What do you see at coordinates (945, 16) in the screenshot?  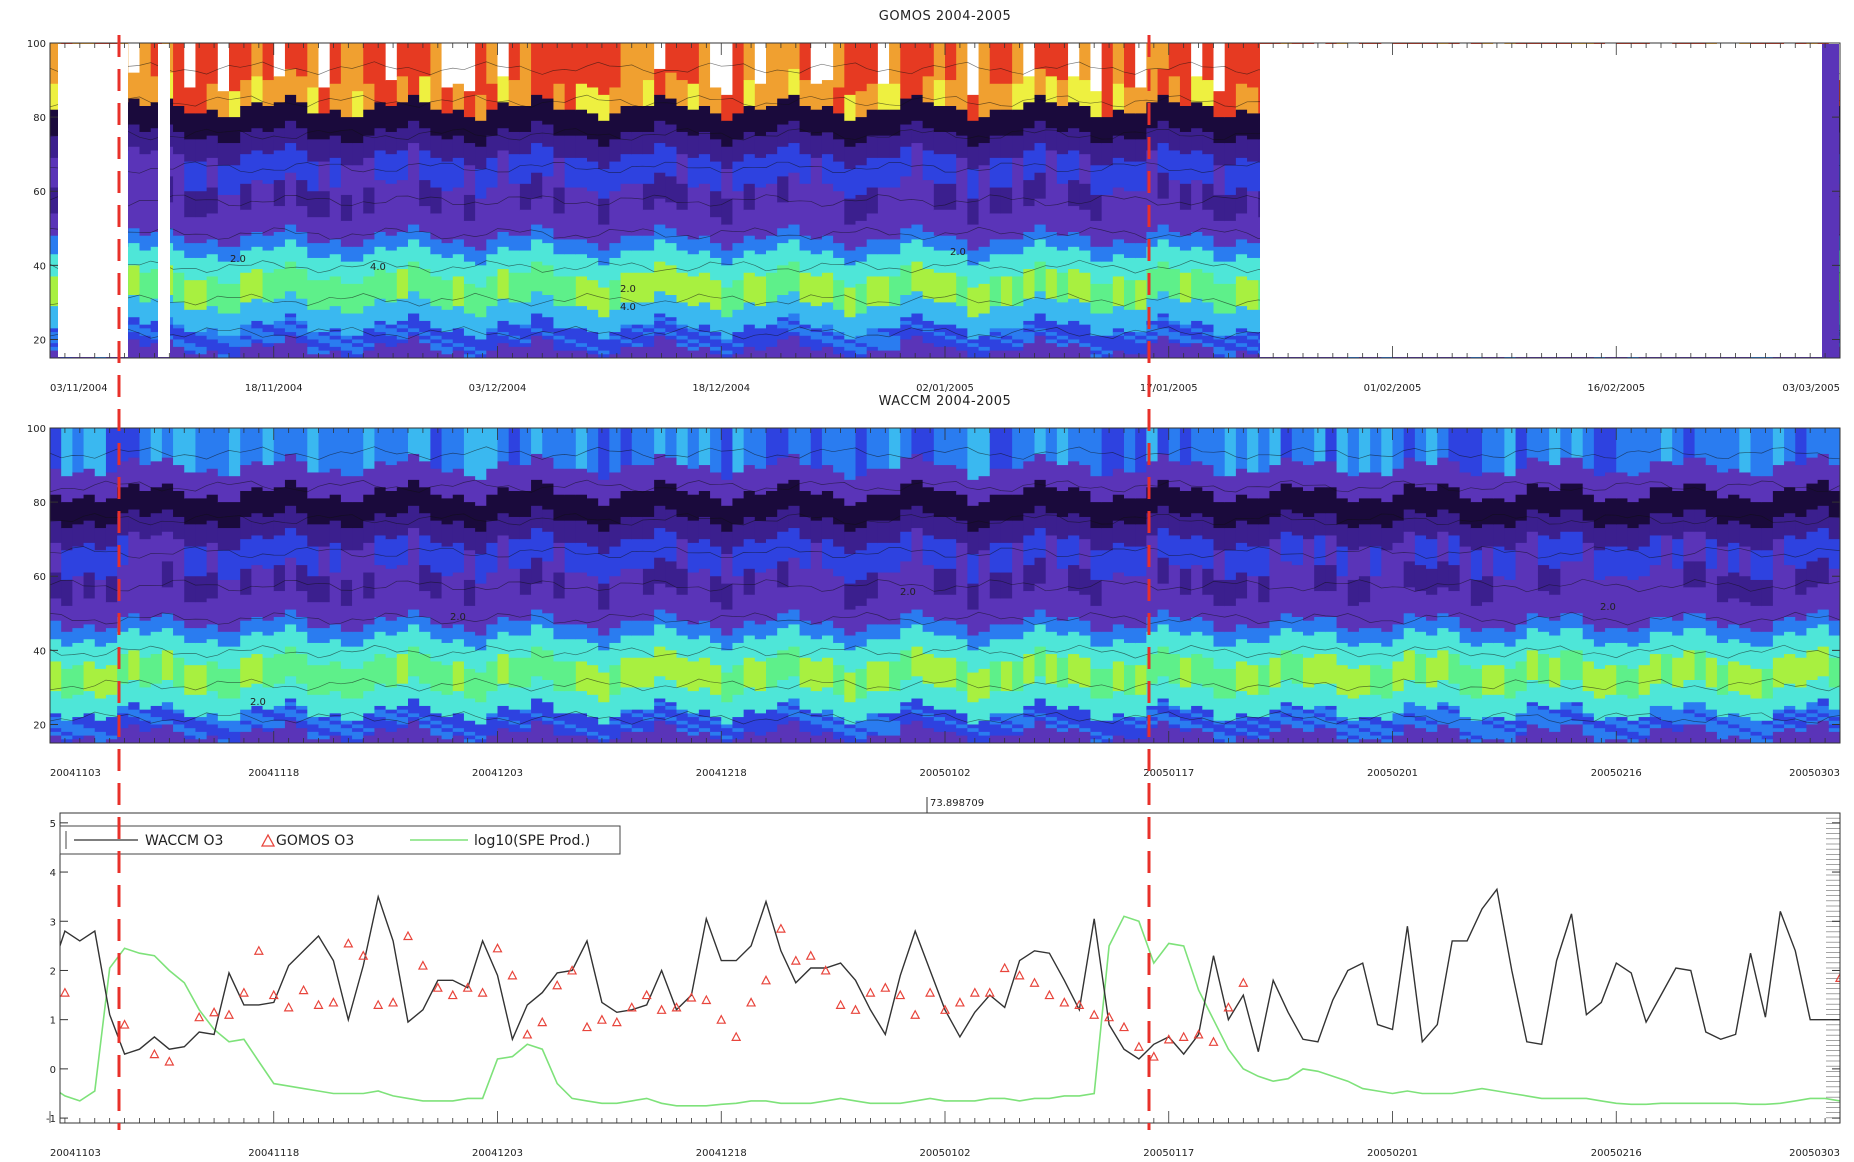 I see `gomos-title: GOMOS 2004-2005` at bounding box center [945, 16].